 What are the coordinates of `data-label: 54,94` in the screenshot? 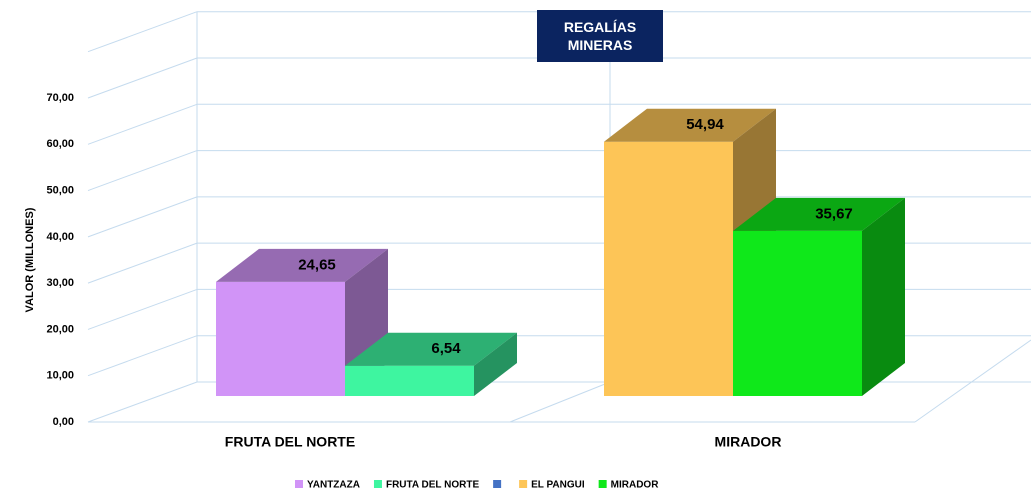 It's located at (705, 124).